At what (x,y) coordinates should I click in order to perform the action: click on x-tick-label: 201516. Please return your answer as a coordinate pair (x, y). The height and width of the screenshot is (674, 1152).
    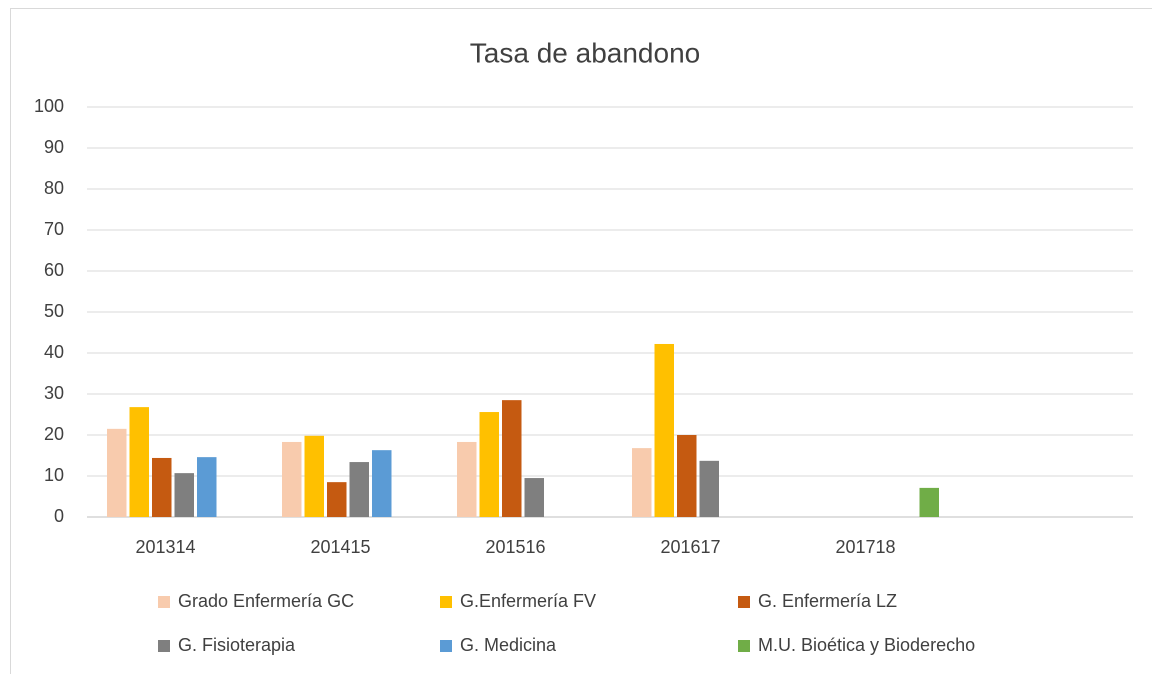
    Looking at the image, I should click on (515, 547).